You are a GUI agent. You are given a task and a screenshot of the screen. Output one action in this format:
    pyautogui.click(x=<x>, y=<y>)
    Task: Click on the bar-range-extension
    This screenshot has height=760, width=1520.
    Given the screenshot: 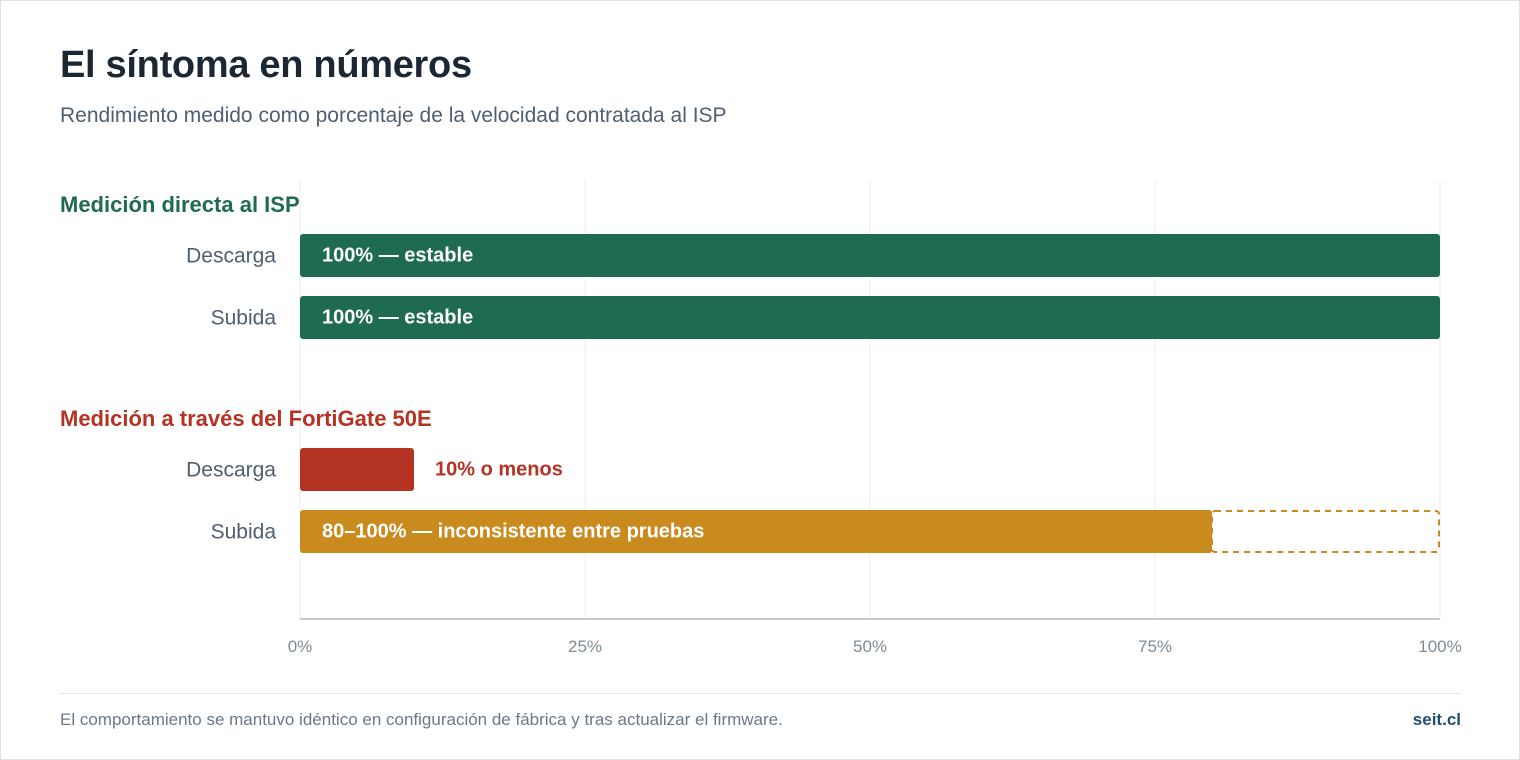 What is the action you would take?
    pyautogui.click(x=1325, y=531)
    